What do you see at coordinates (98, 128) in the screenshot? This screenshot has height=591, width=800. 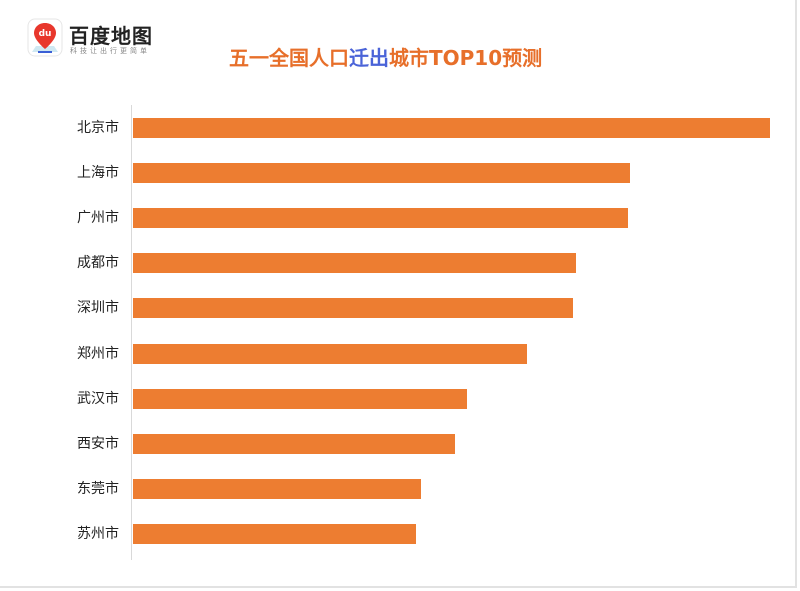 I see `category-label: 北京市` at bounding box center [98, 128].